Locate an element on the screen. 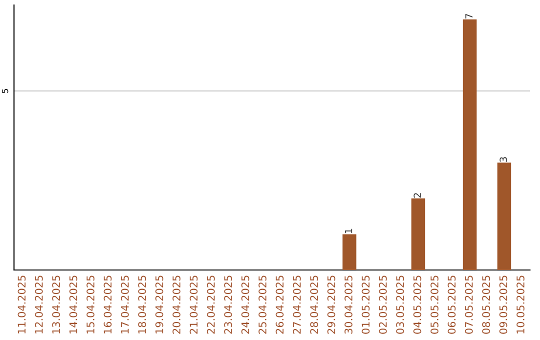  data-label: 2 is located at coordinates (417, 195).